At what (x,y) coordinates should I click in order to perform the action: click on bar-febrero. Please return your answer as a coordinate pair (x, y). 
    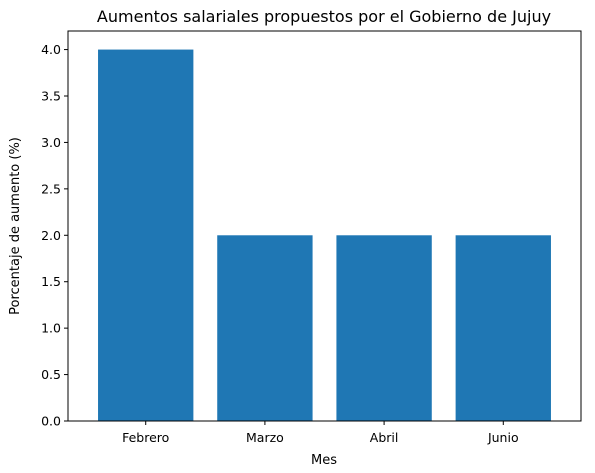
    Looking at the image, I should click on (146, 235).